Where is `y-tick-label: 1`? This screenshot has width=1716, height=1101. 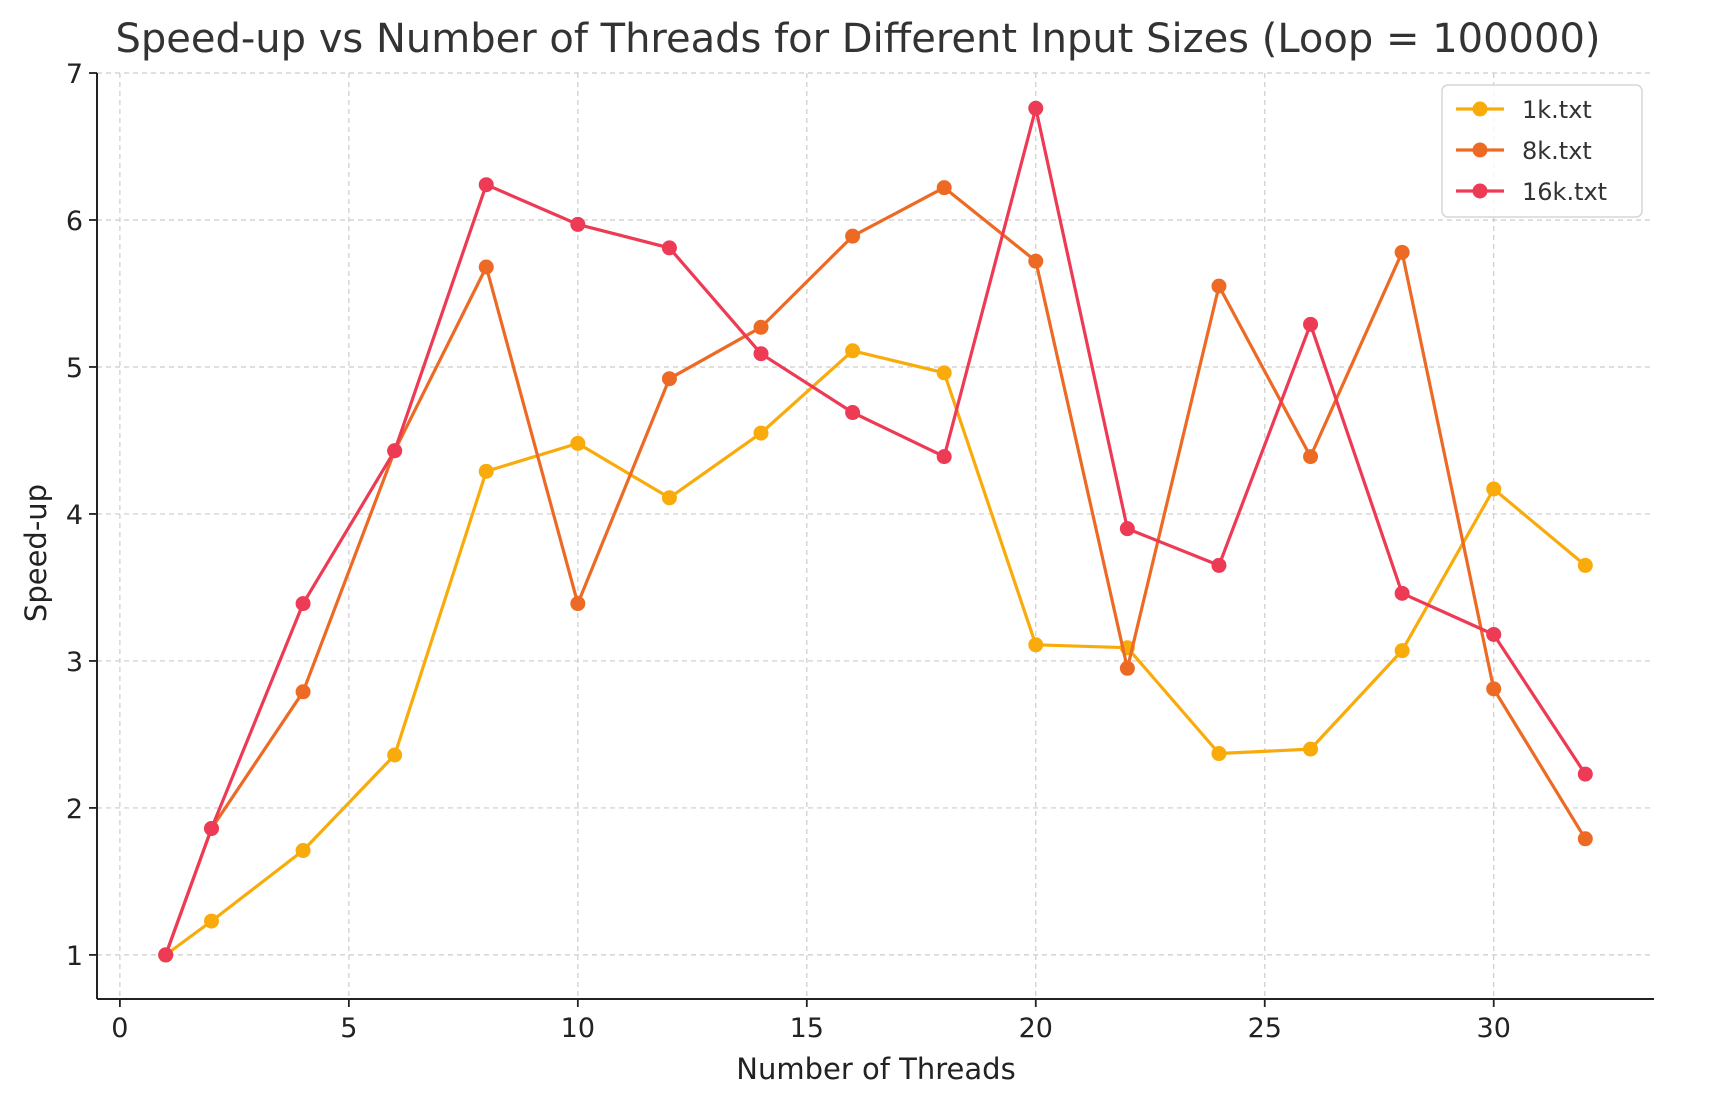 y-tick-label: 1 is located at coordinates (74, 956).